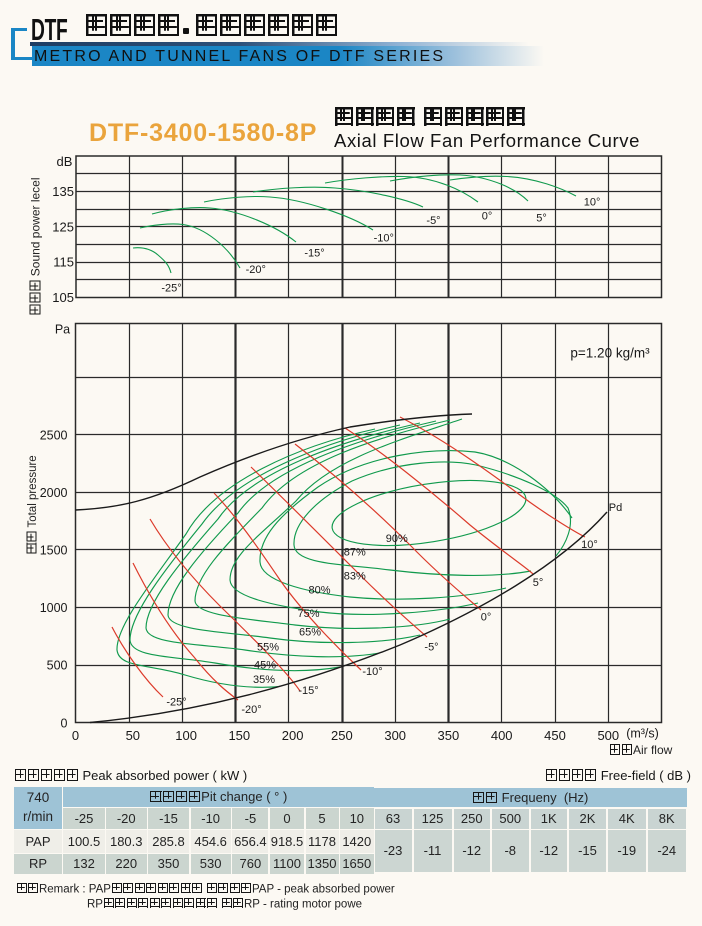 Image resolution: width=702 pixels, height=926 pixels. What do you see at coordinates (397, 539) in the screenshot?
I see `svg-text: 90%` at bounding box center [397, 539].